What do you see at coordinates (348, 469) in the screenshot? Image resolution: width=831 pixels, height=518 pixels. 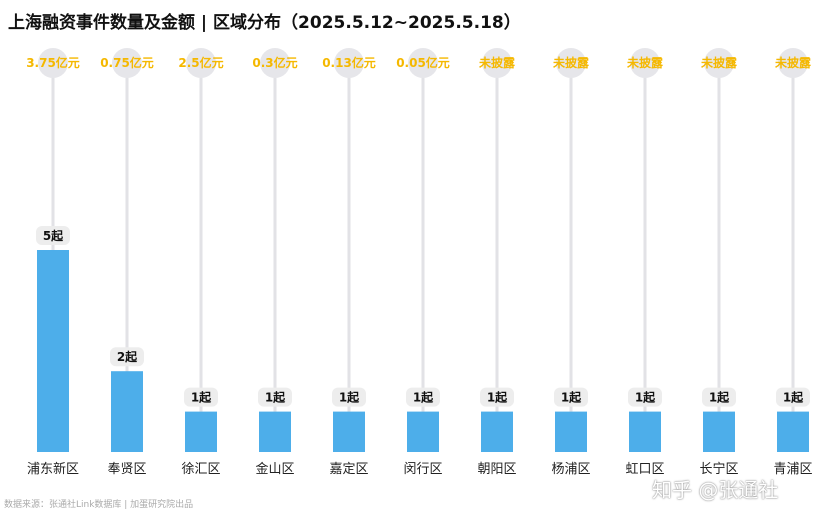 I see `x-tick-label: 嘉定区` at bounding box center [348, 469].